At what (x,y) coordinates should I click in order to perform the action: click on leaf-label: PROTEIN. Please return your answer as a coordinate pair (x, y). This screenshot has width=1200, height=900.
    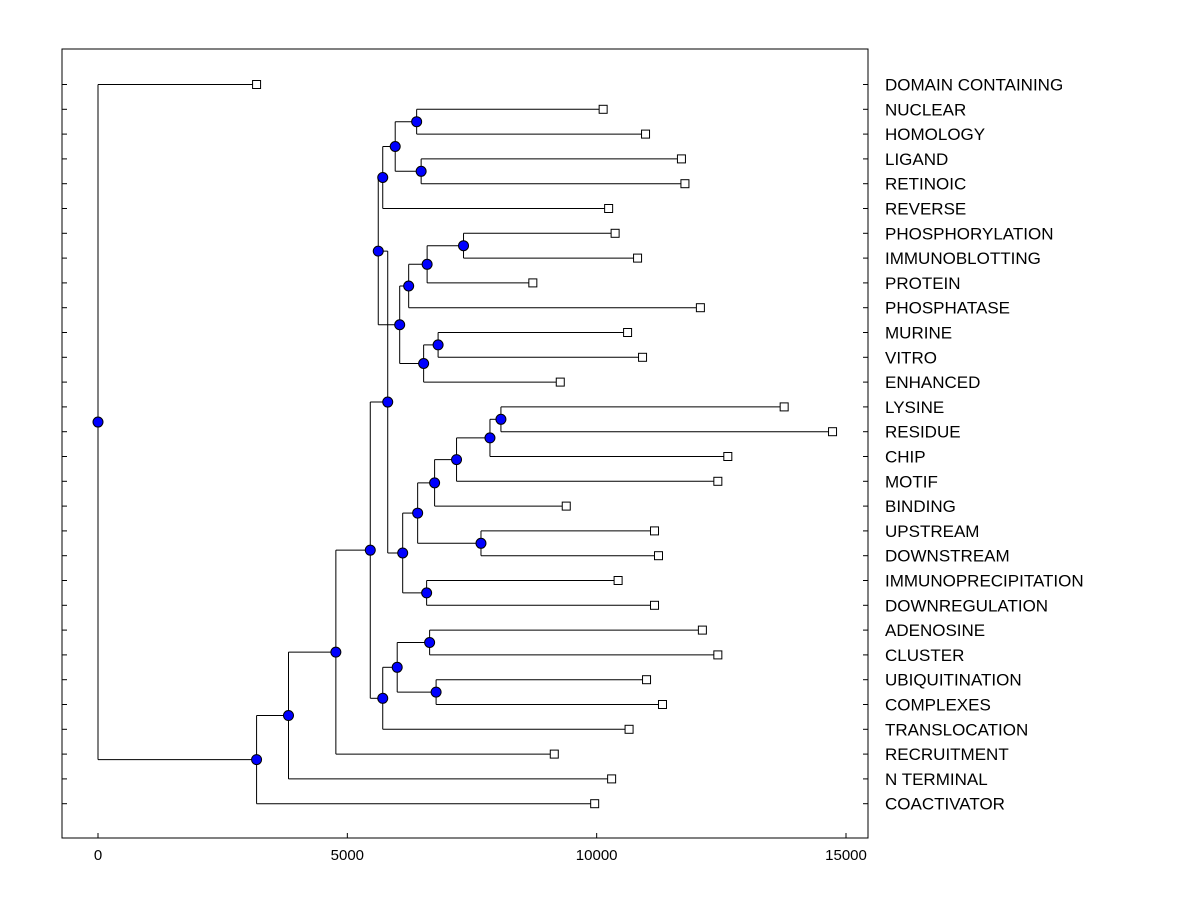
    Looking at the image, I should click on (923, 283).